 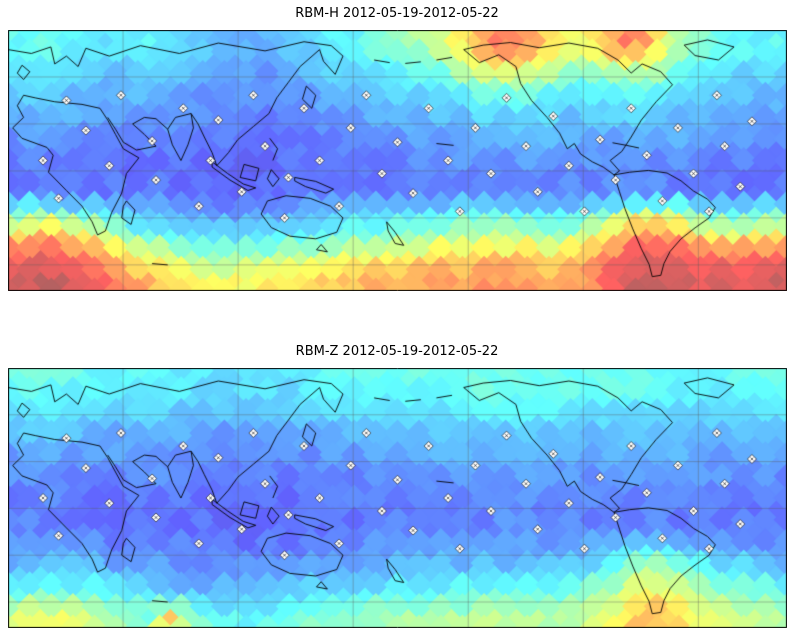 I want to click on rbm-z-title: RBM-Z 2012-05-19-2012-05-22, so click(x=397, y=351).